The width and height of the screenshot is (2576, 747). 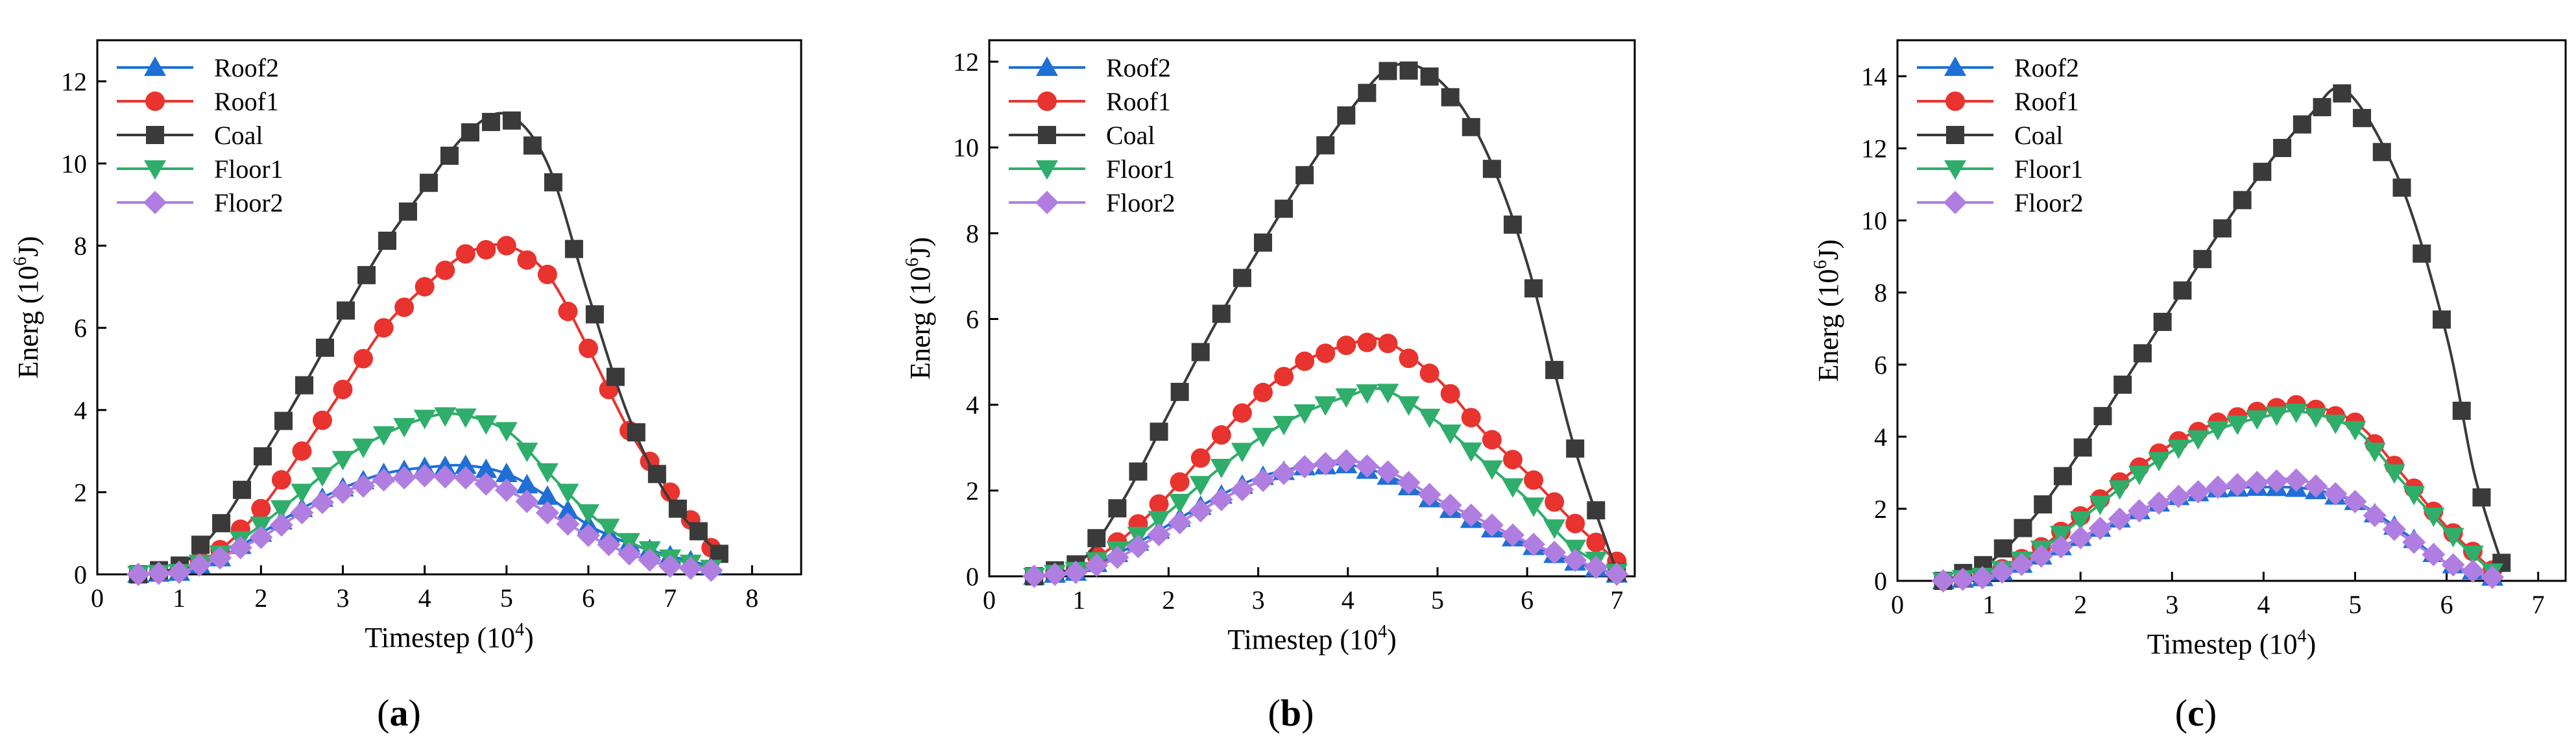 I want to click on x-tick-label: 6, so click(x=1527, y=600).